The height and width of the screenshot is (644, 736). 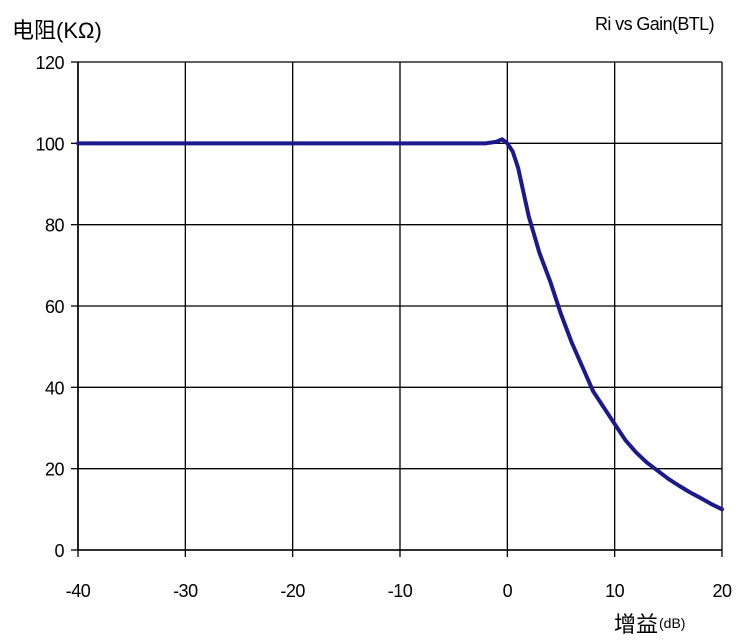 What do you see at coordinates (400, 591) in the screenshot?
I see `x-tick-label: -10` at bounding box center [400, 591].